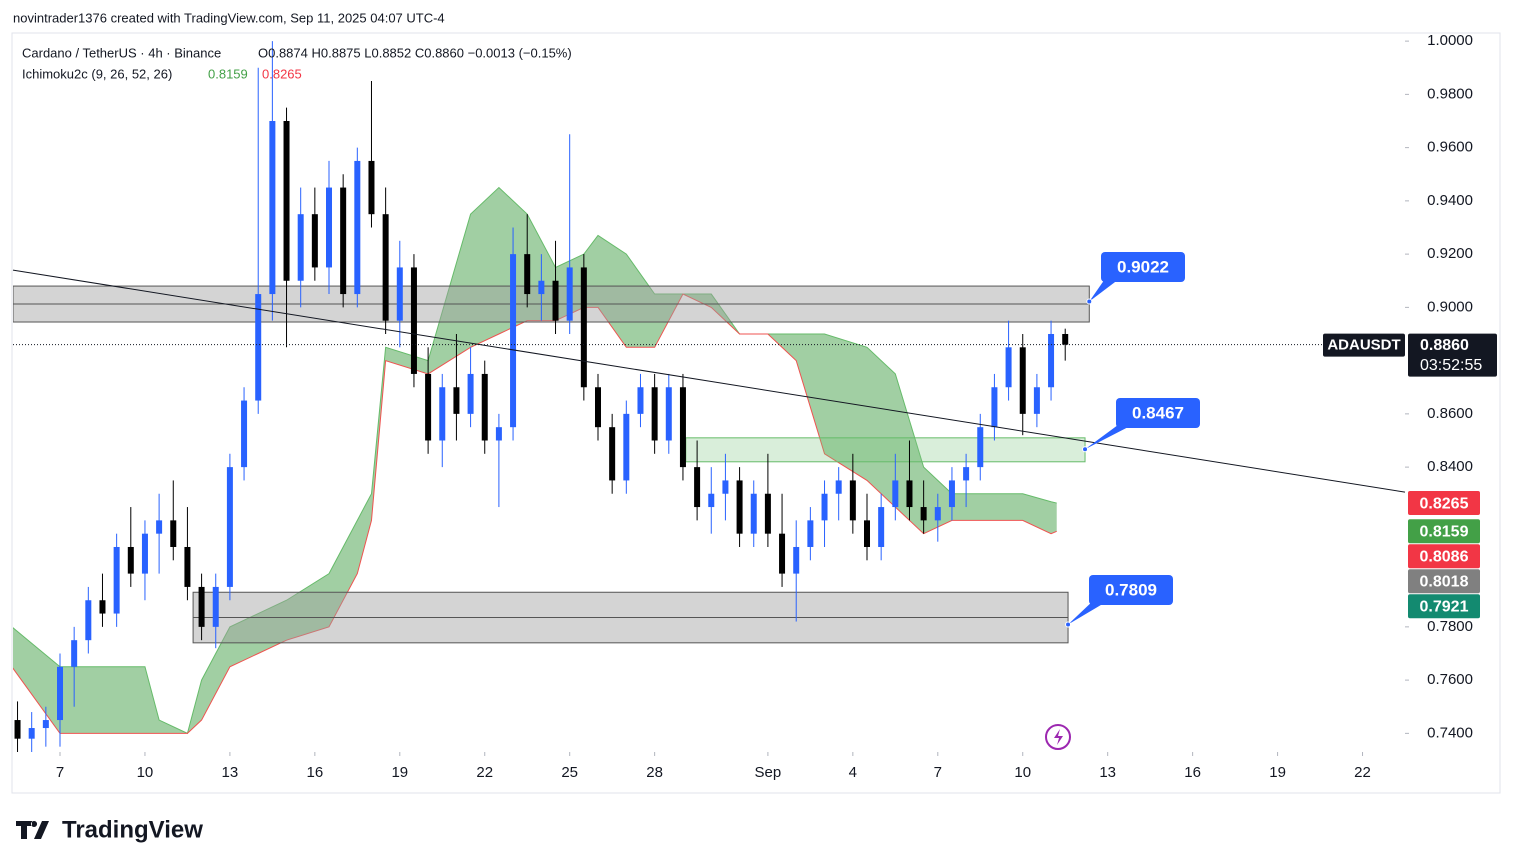 The width and height of the screenshot is (1513, 868). I want to click on x-tick-label: 16, so click(315, 772).